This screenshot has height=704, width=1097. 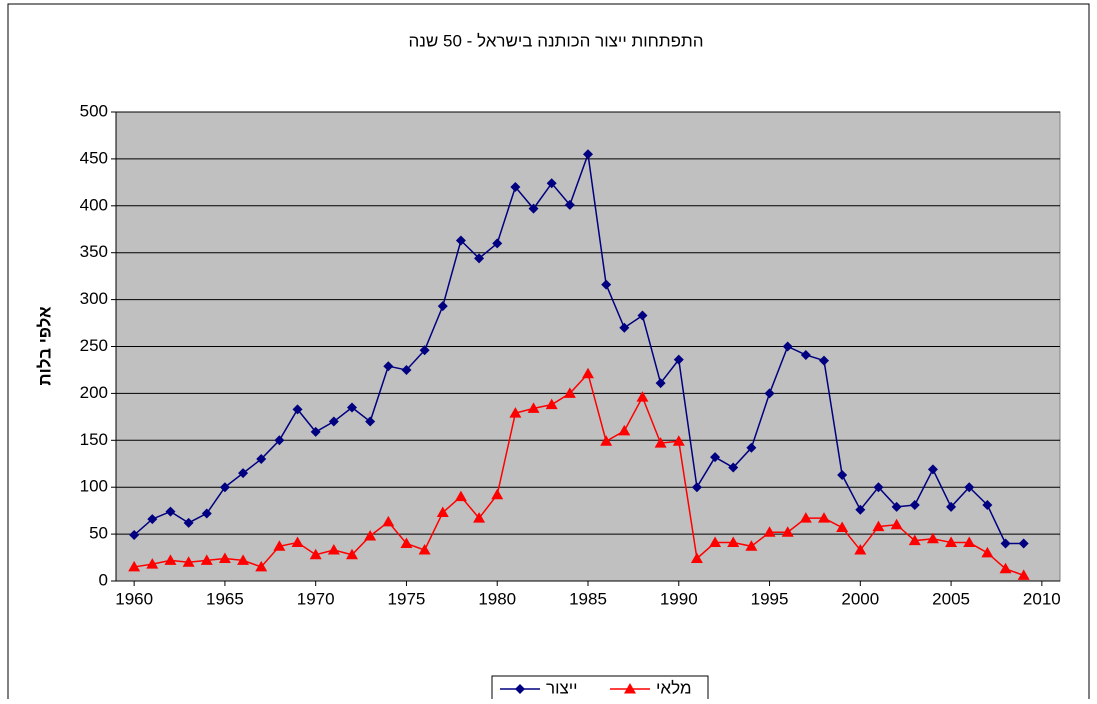 What do you see at coordinates (94, 204) in the screenshot?
I see `y-tick-label: 400` at bounding box center [94, 204].